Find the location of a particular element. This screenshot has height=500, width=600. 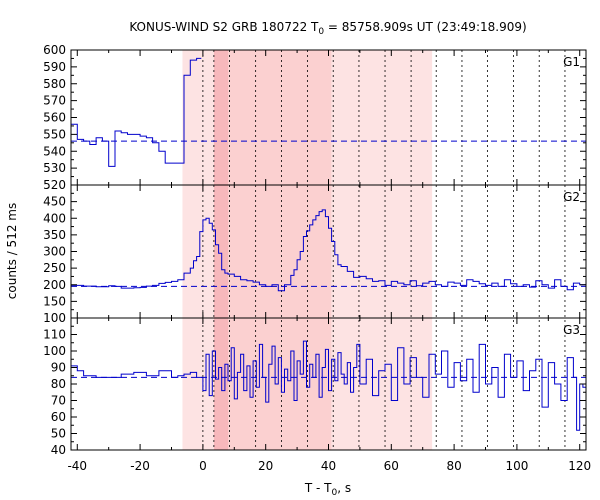

light-curve-g1 is located at coordinates (136, 112).